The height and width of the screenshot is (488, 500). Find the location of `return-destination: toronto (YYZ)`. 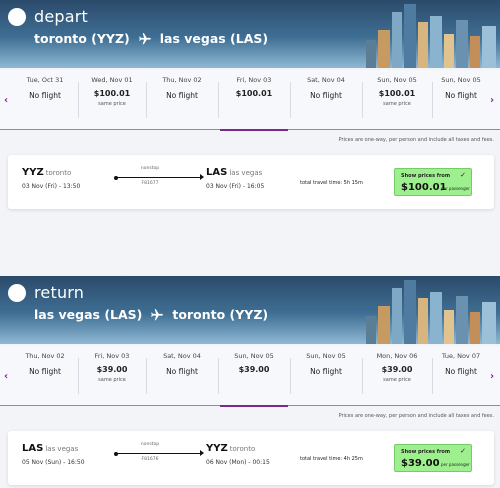

return-destination: toronto (YYZ) is located at coordinates (220, 314).